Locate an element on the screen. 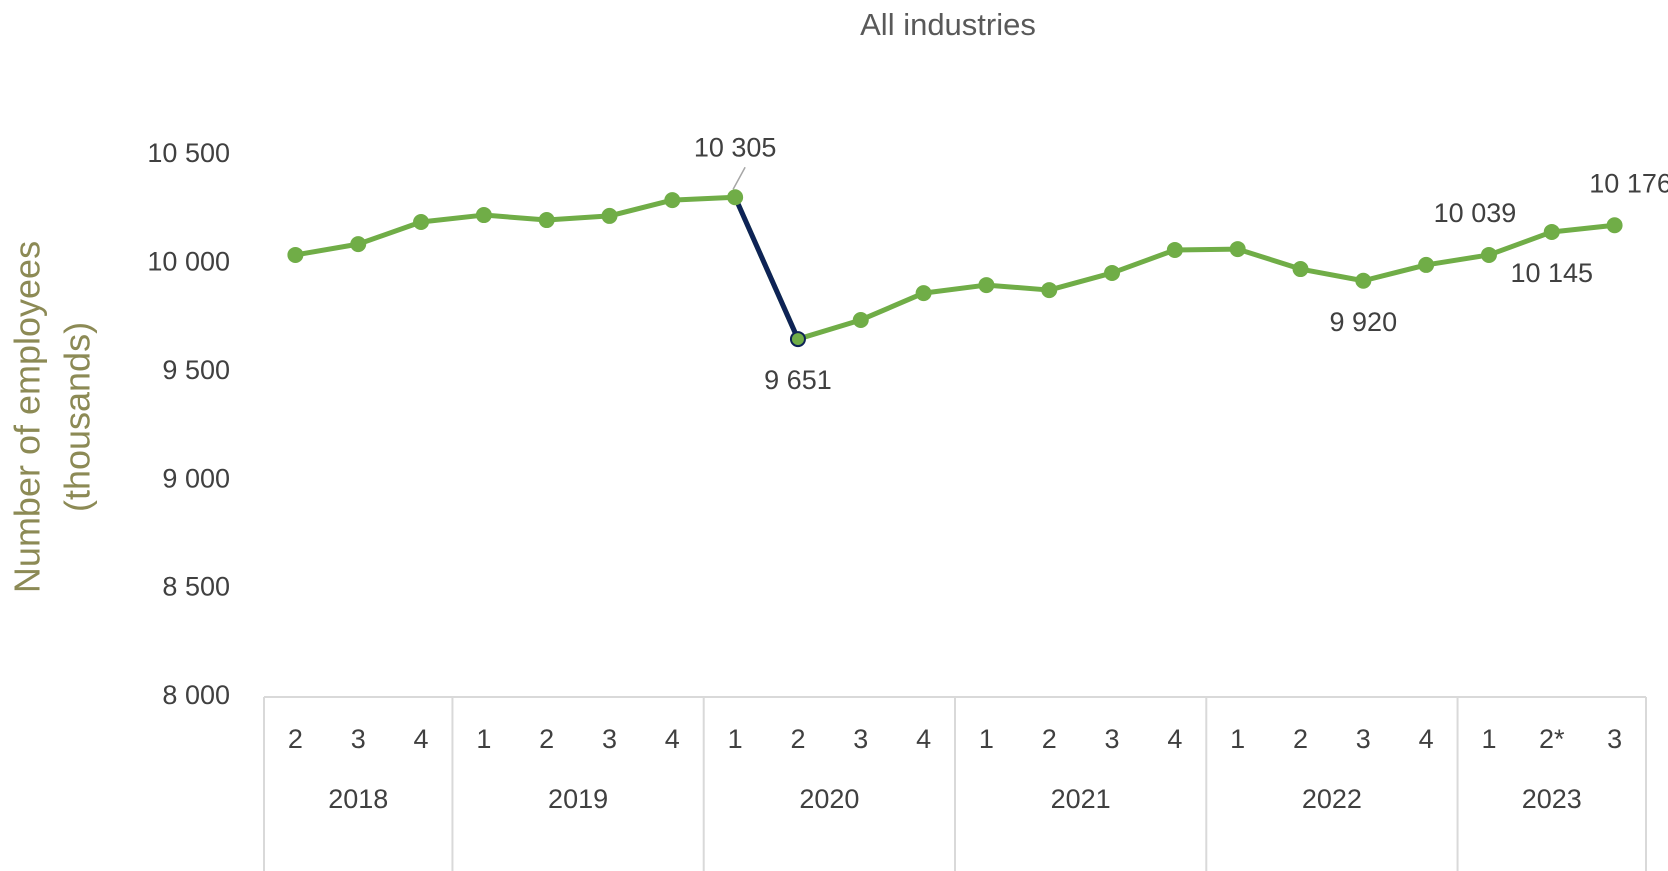 This screenshot has height=871, width=1668. x-group-label: 2020 is located at coordinates (829, 799).